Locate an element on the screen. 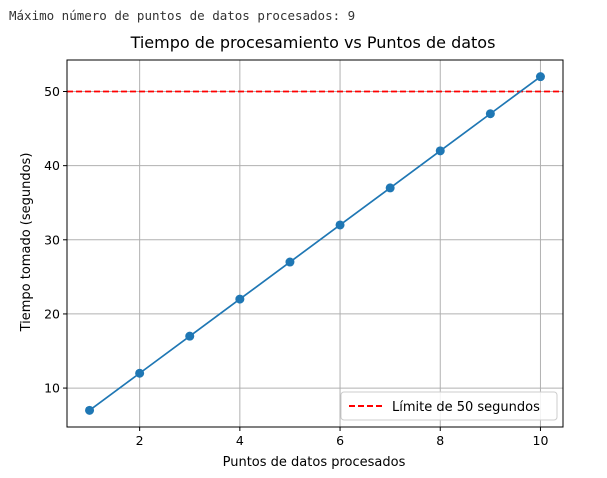 The width and height of the screenshot is (607, 478). x-axis-label: Puntos de datos procesados is located at coordinates (314, 462).